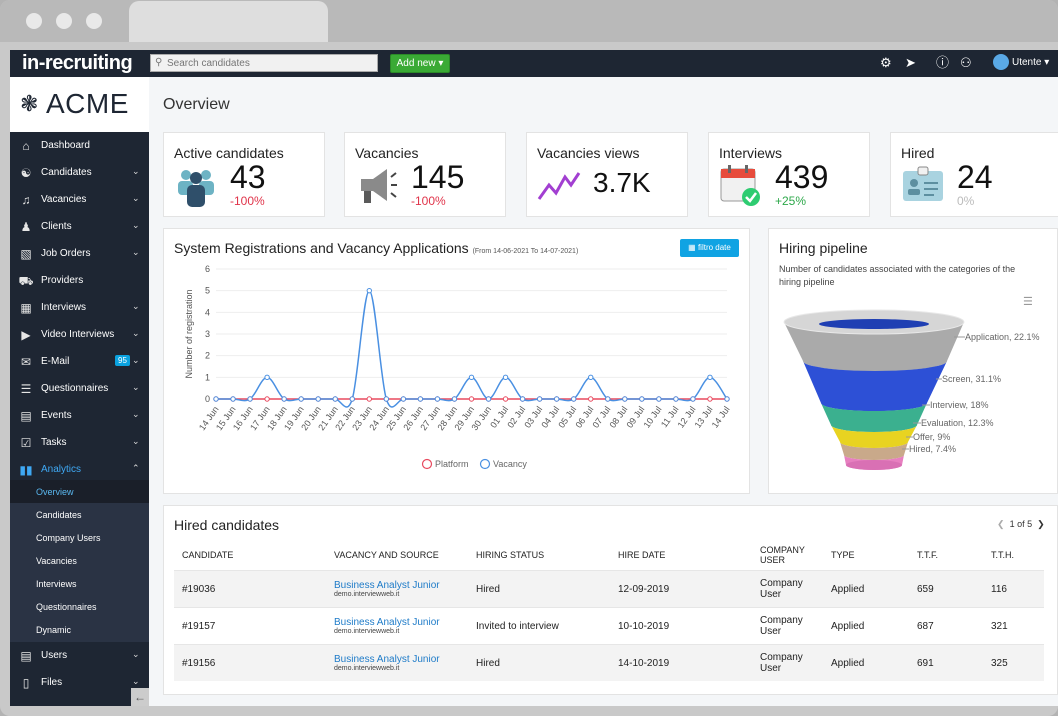 The height and width of the screenshot is (716, 1058). I want to click on chart-menu-icon: ☰, so click(1028, 302).